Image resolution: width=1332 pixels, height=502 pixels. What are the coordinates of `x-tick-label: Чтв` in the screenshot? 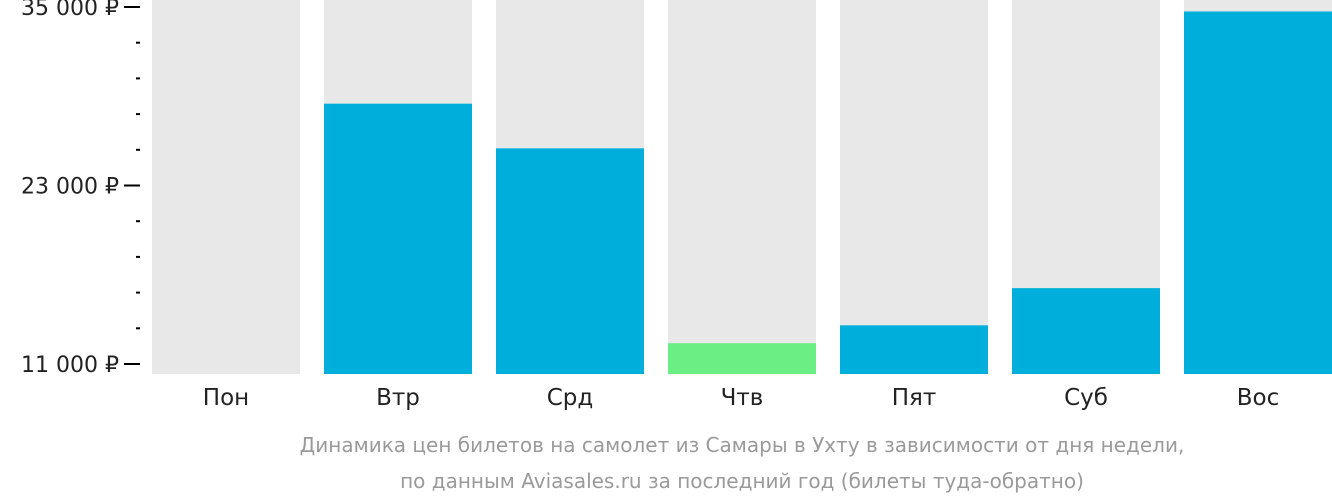 It's located at (742, 398).